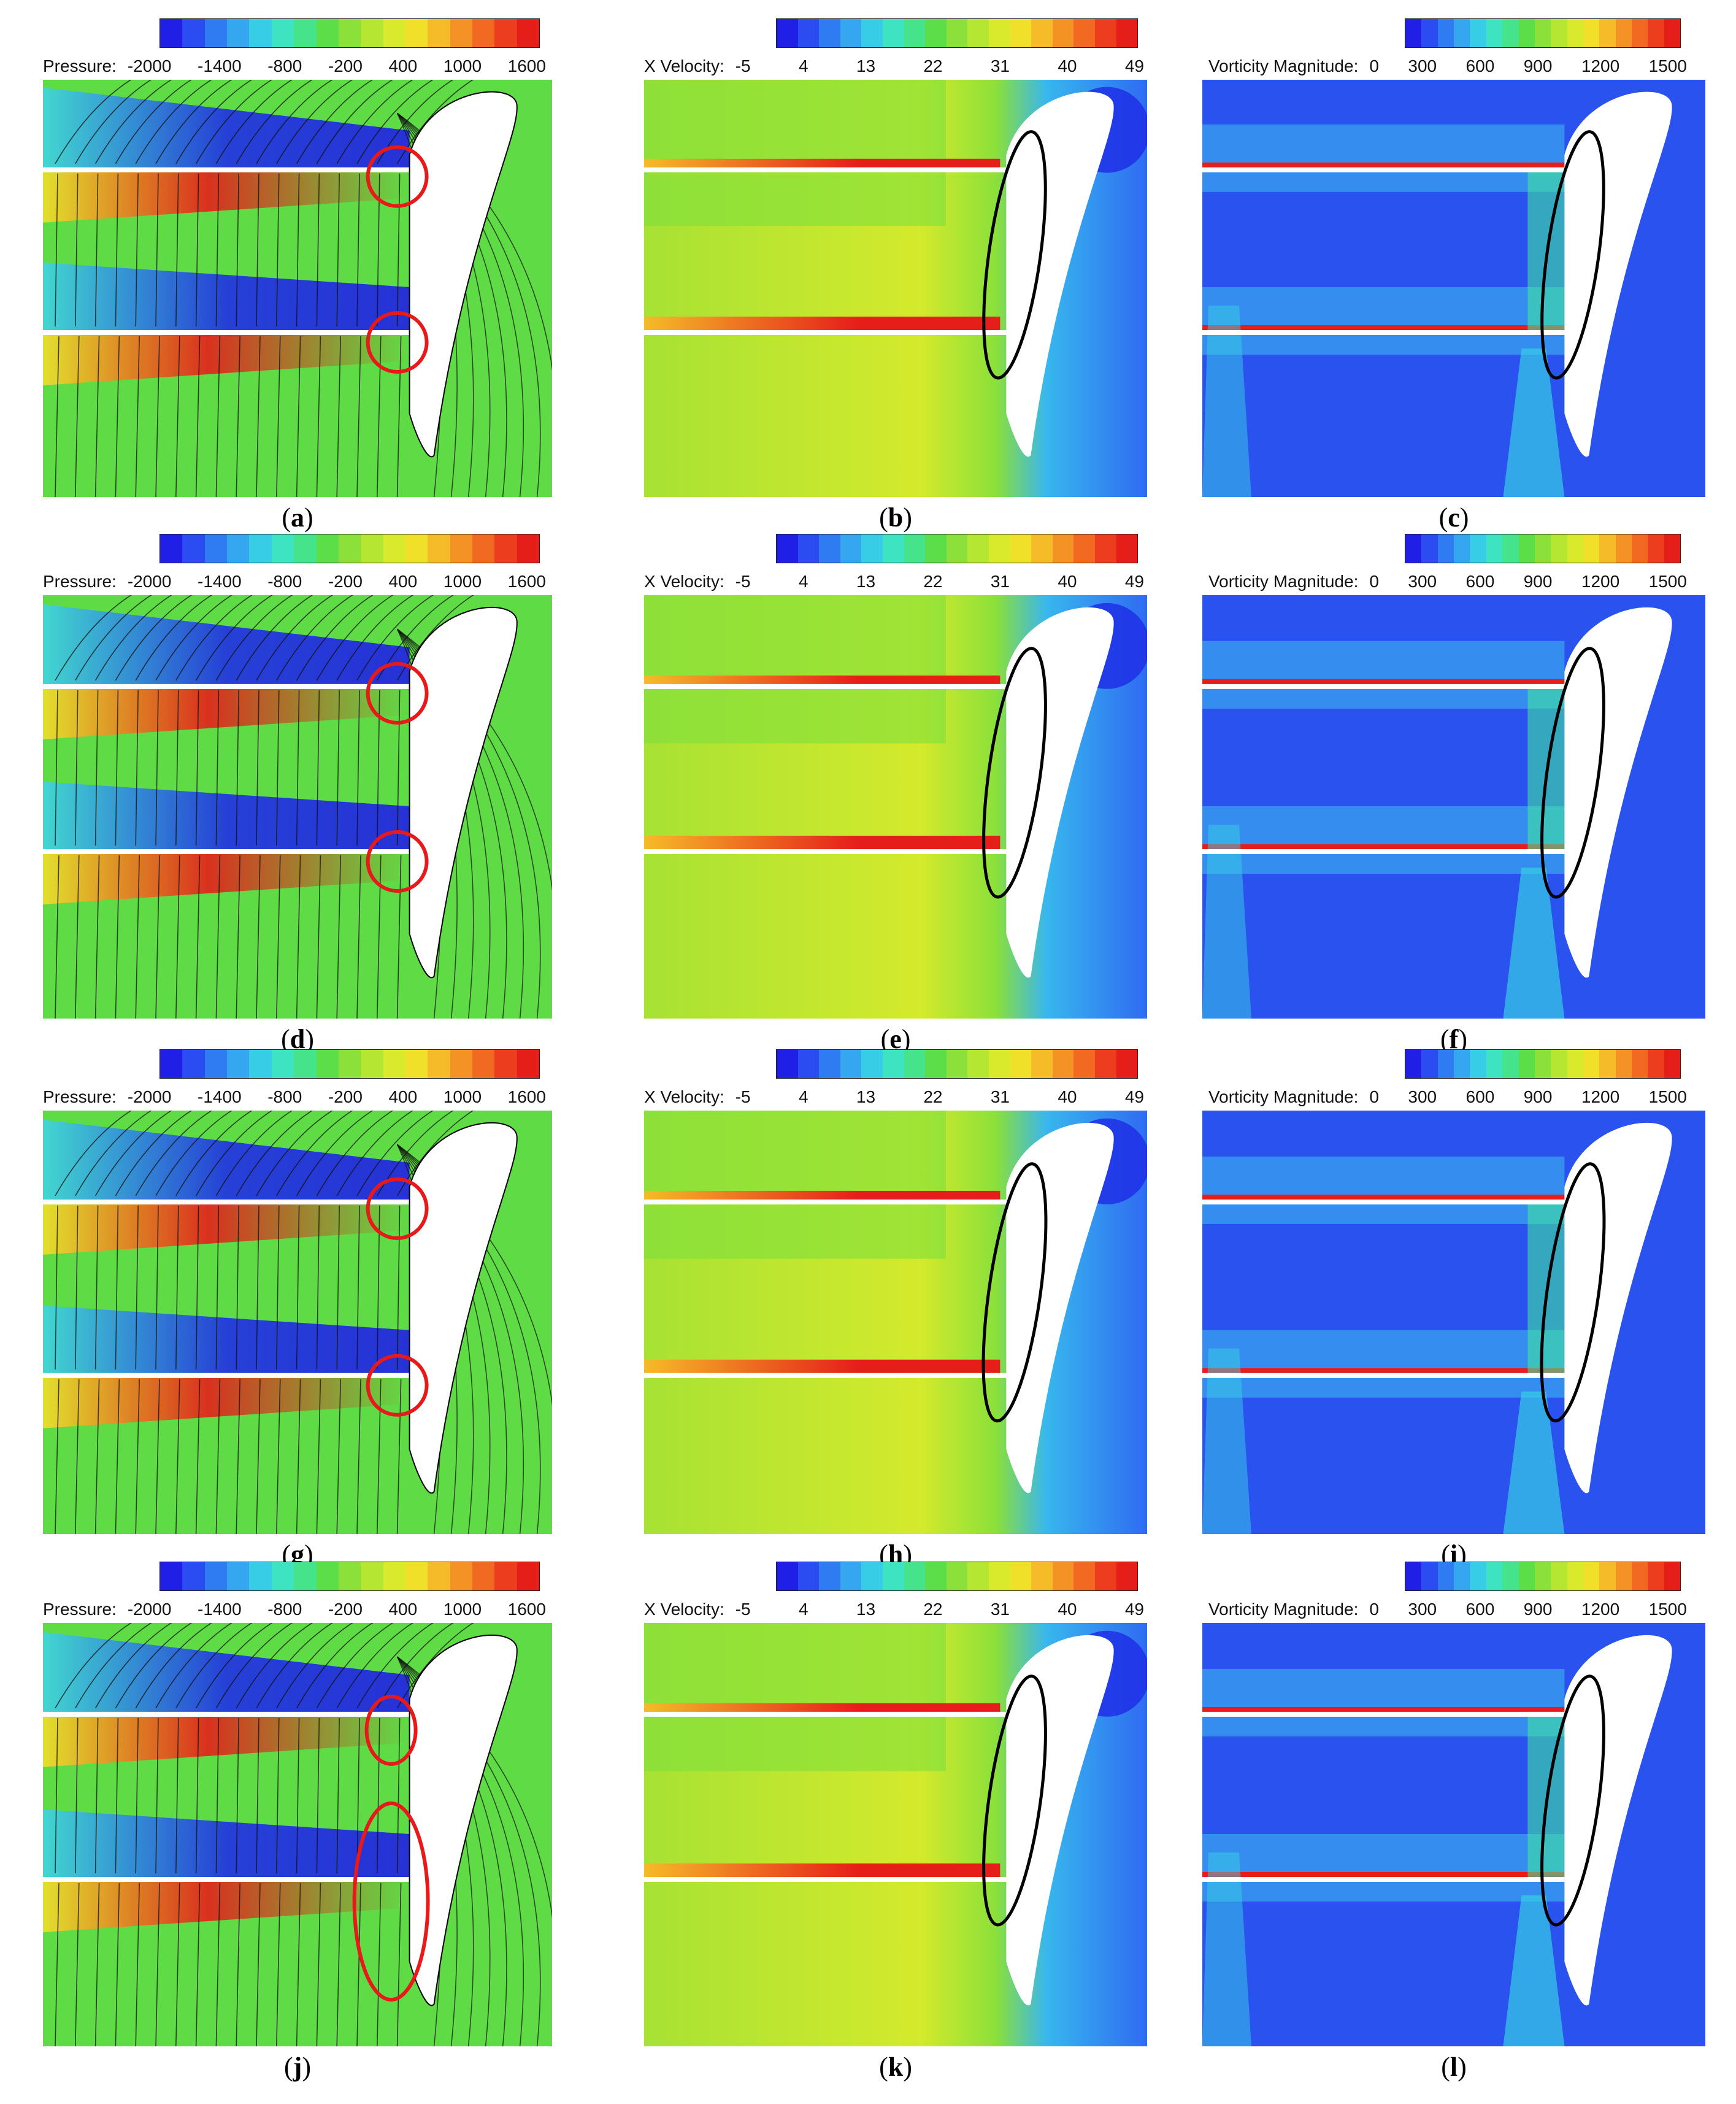  Describe the element at coordinates (220, 1609) in the screenshot. I see `tick-label: -1400` at that location.